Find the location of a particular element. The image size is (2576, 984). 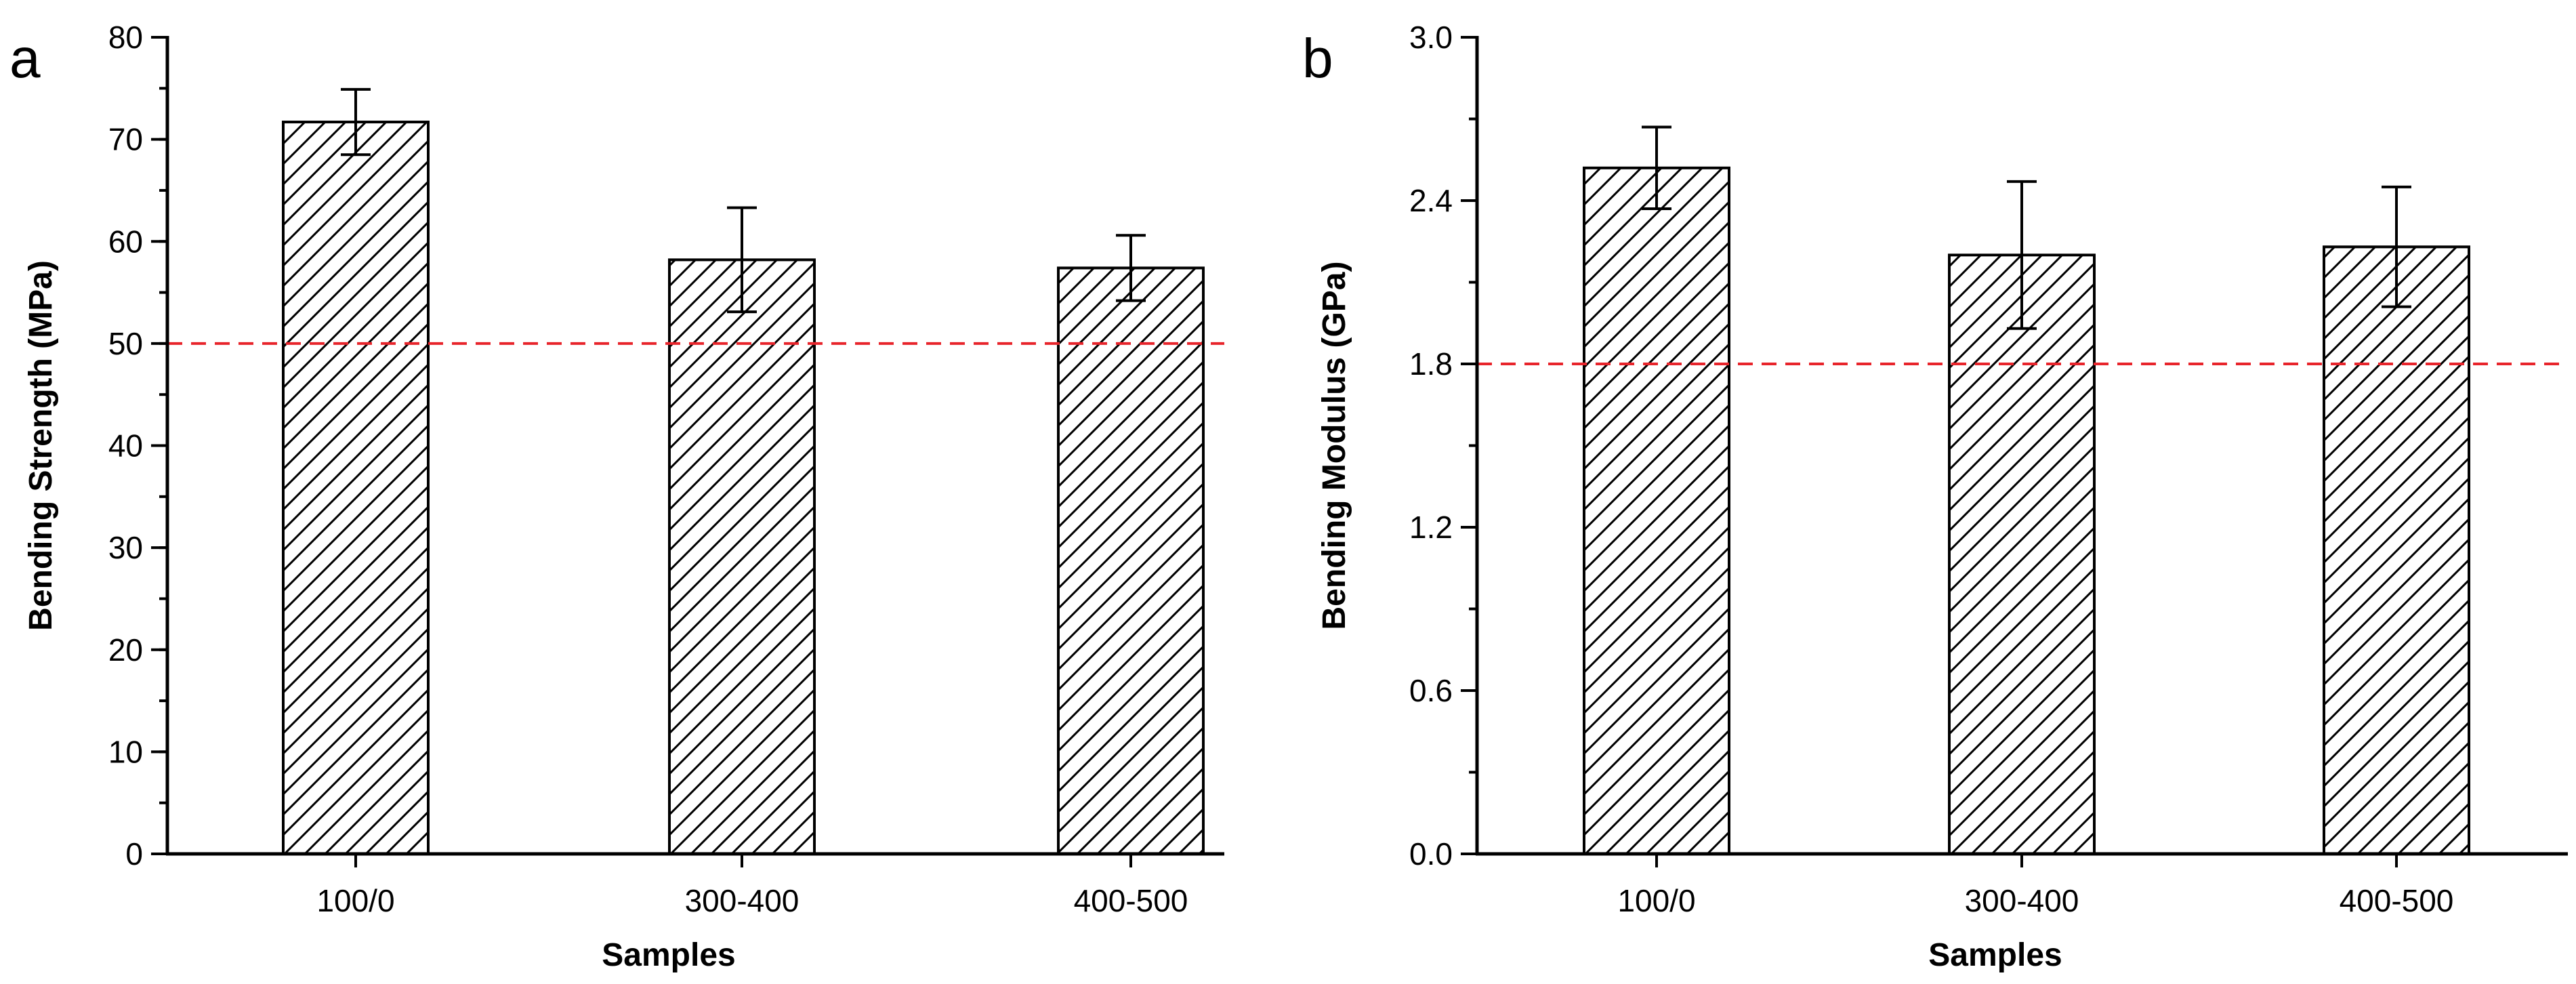

y-tick-label: 40 is located at coordinates (125, 446).